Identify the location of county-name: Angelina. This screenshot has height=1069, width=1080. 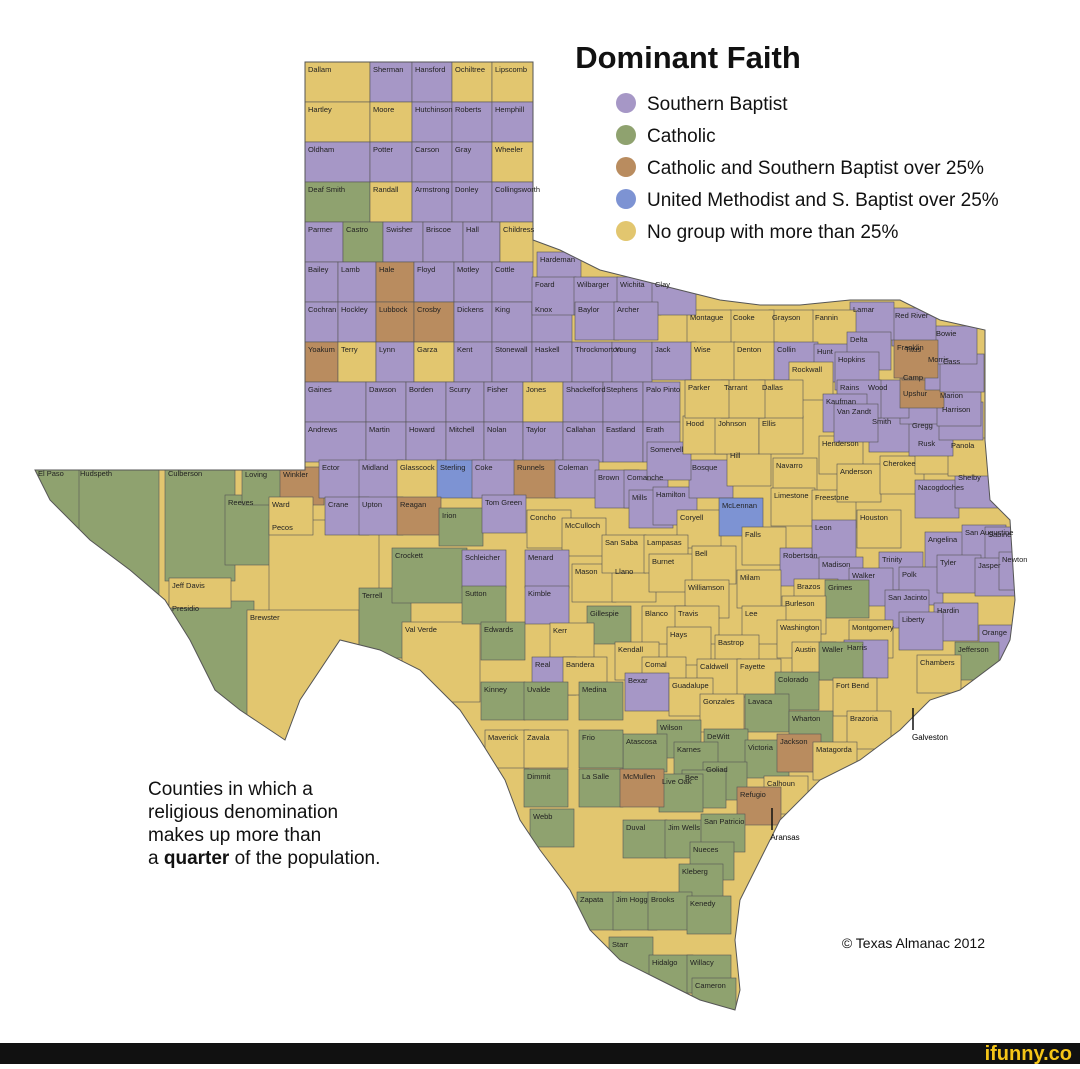
(943, 539).